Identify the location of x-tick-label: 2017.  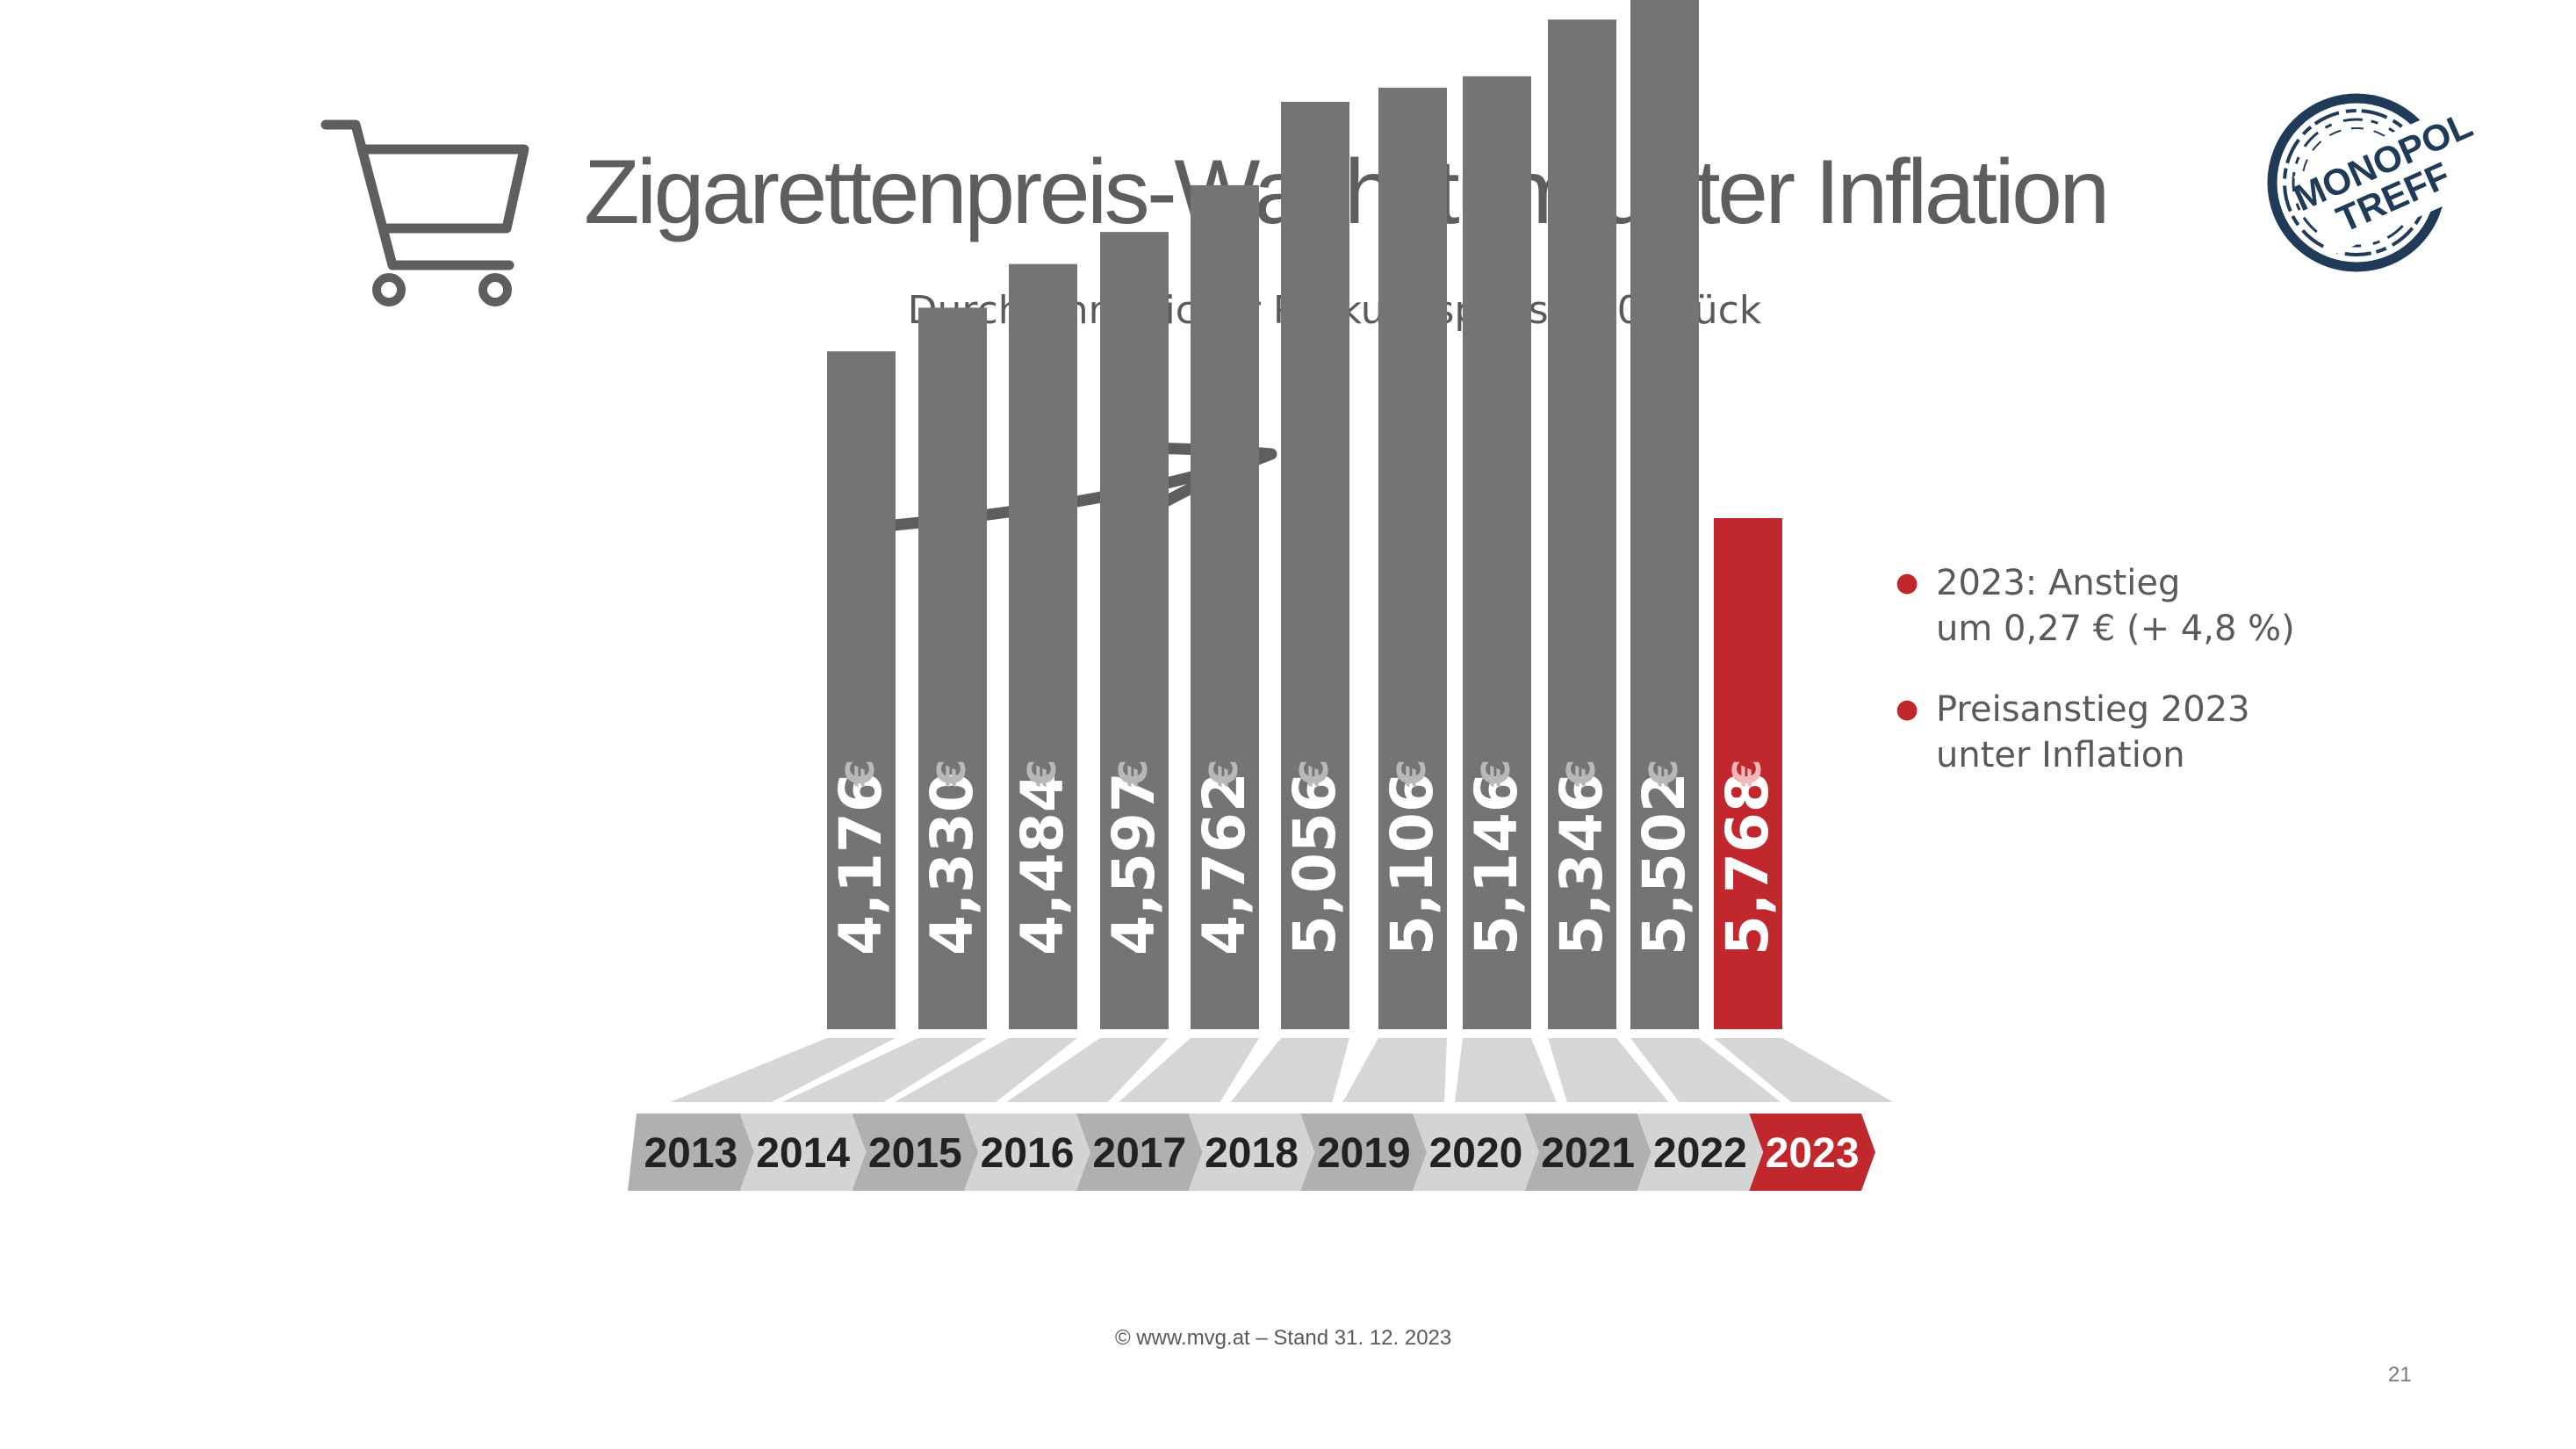
(1139, 1153).